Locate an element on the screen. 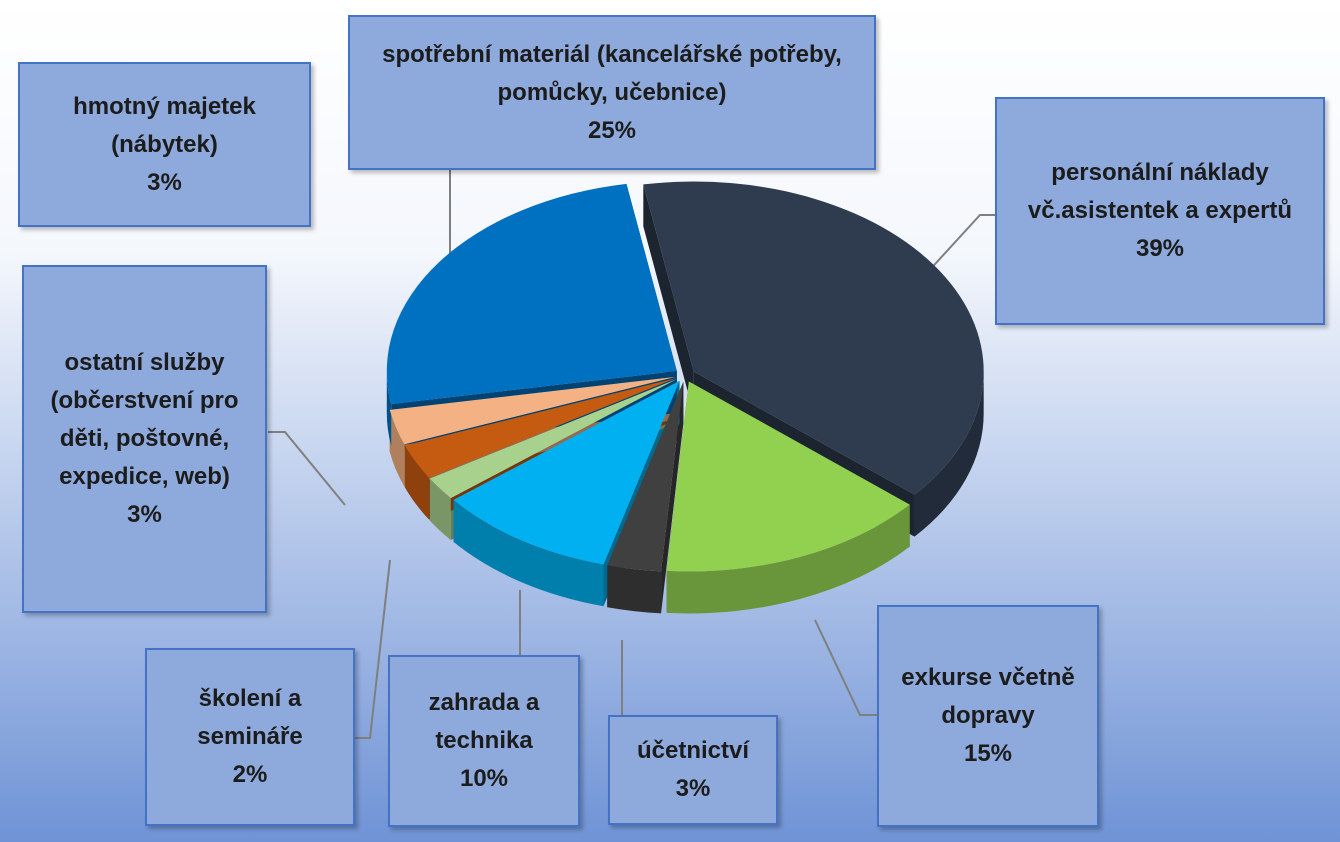  slice-walls is located at coordinates (685, 492).